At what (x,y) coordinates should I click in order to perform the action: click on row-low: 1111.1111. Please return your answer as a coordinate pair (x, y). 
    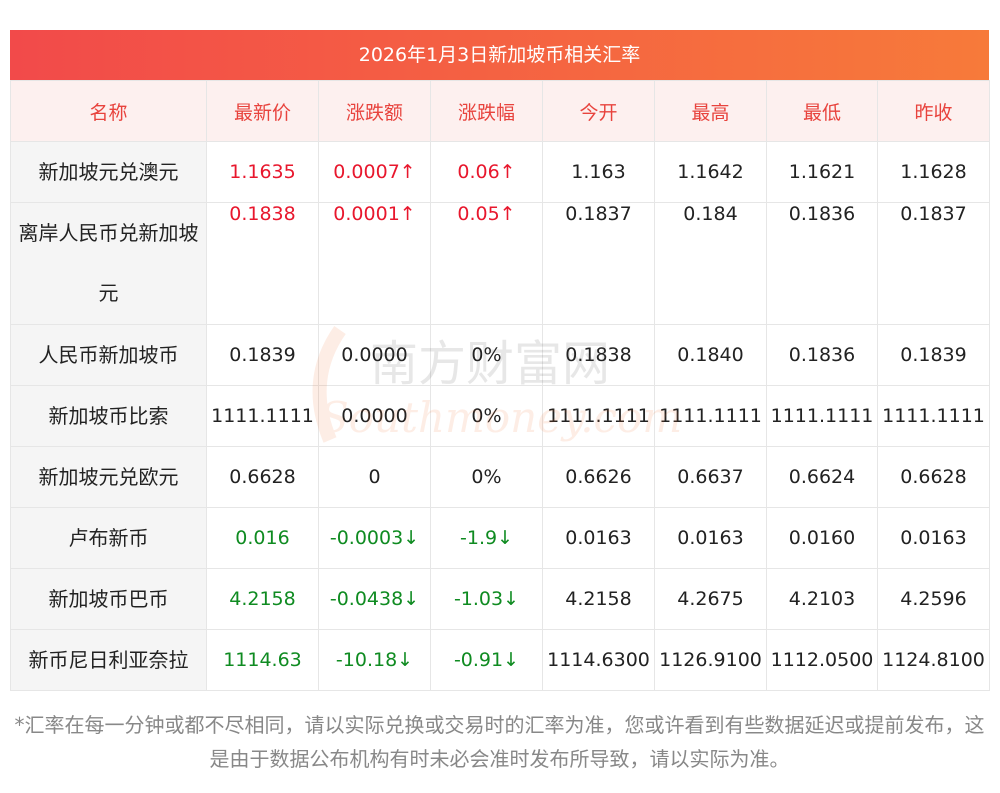
    Looking at the image, I should click on (822, 416).